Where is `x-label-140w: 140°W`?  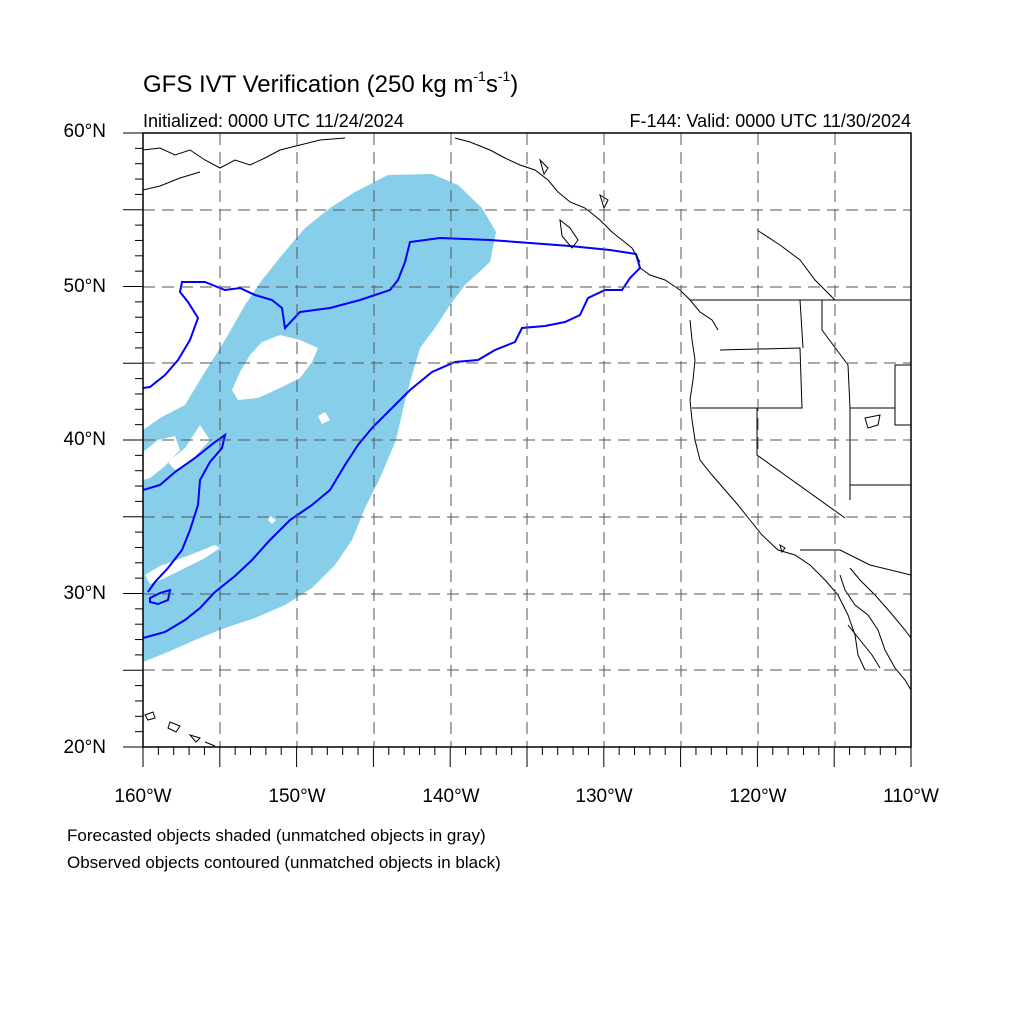
x-label-140w: 140°W is located at coordinates (451, 796).